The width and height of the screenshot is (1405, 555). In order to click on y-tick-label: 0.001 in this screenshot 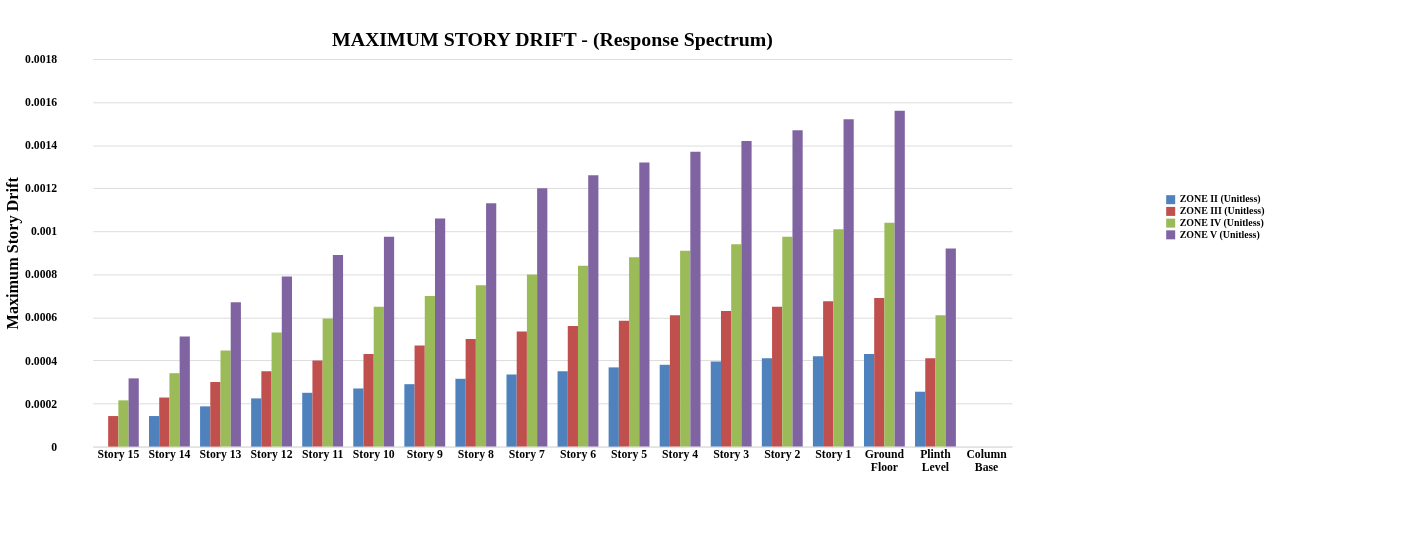, I will do `click(44, 232)`.